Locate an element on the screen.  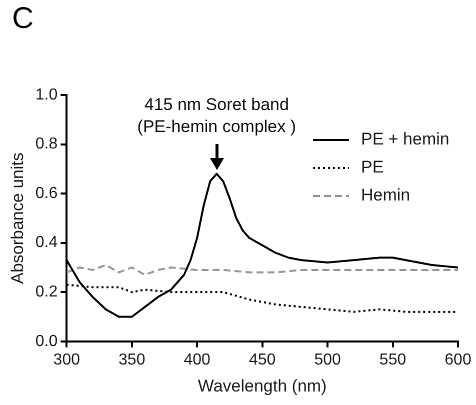
x-tick-label: 550 is located at coordinates (392, 359).